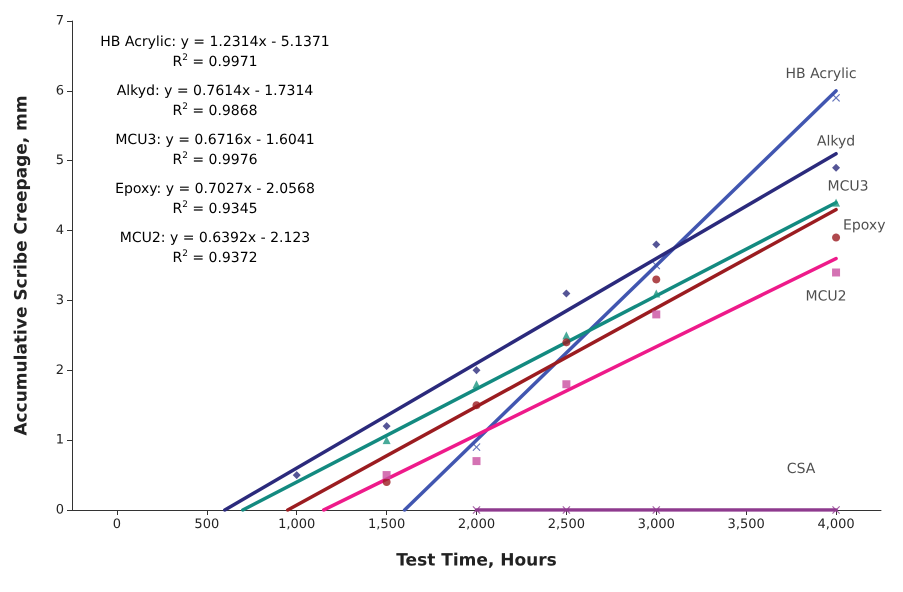  What do you see at coordinates (836, 524) in the screenshot?
I see `x-tick-label: 4,000` at bounding box center [836, 524].